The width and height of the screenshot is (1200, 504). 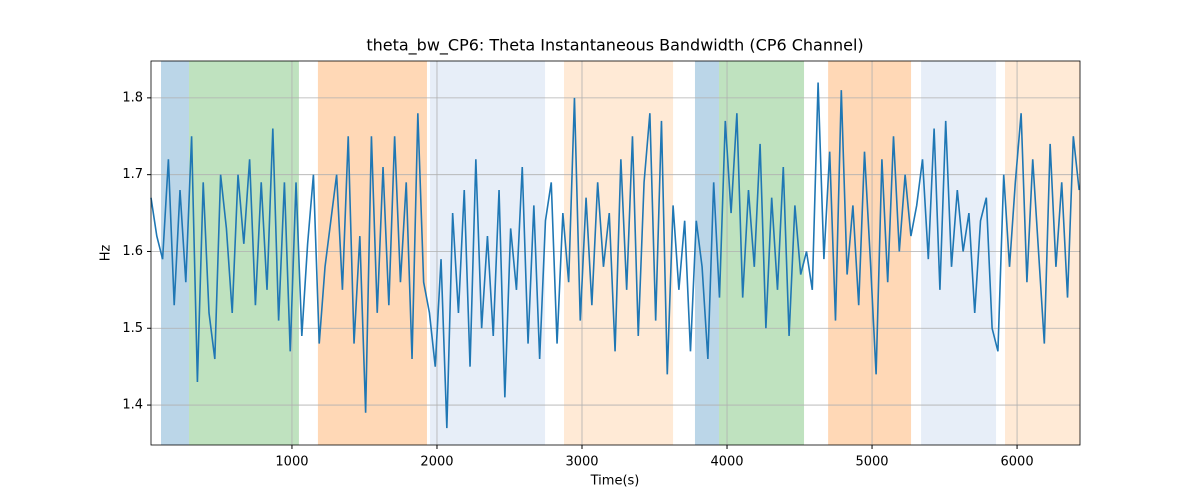 What do you see at coordinates (132, 405) in the screenshot?
I see `y-tick-label: 1.4` at bounding box center [132, 405].